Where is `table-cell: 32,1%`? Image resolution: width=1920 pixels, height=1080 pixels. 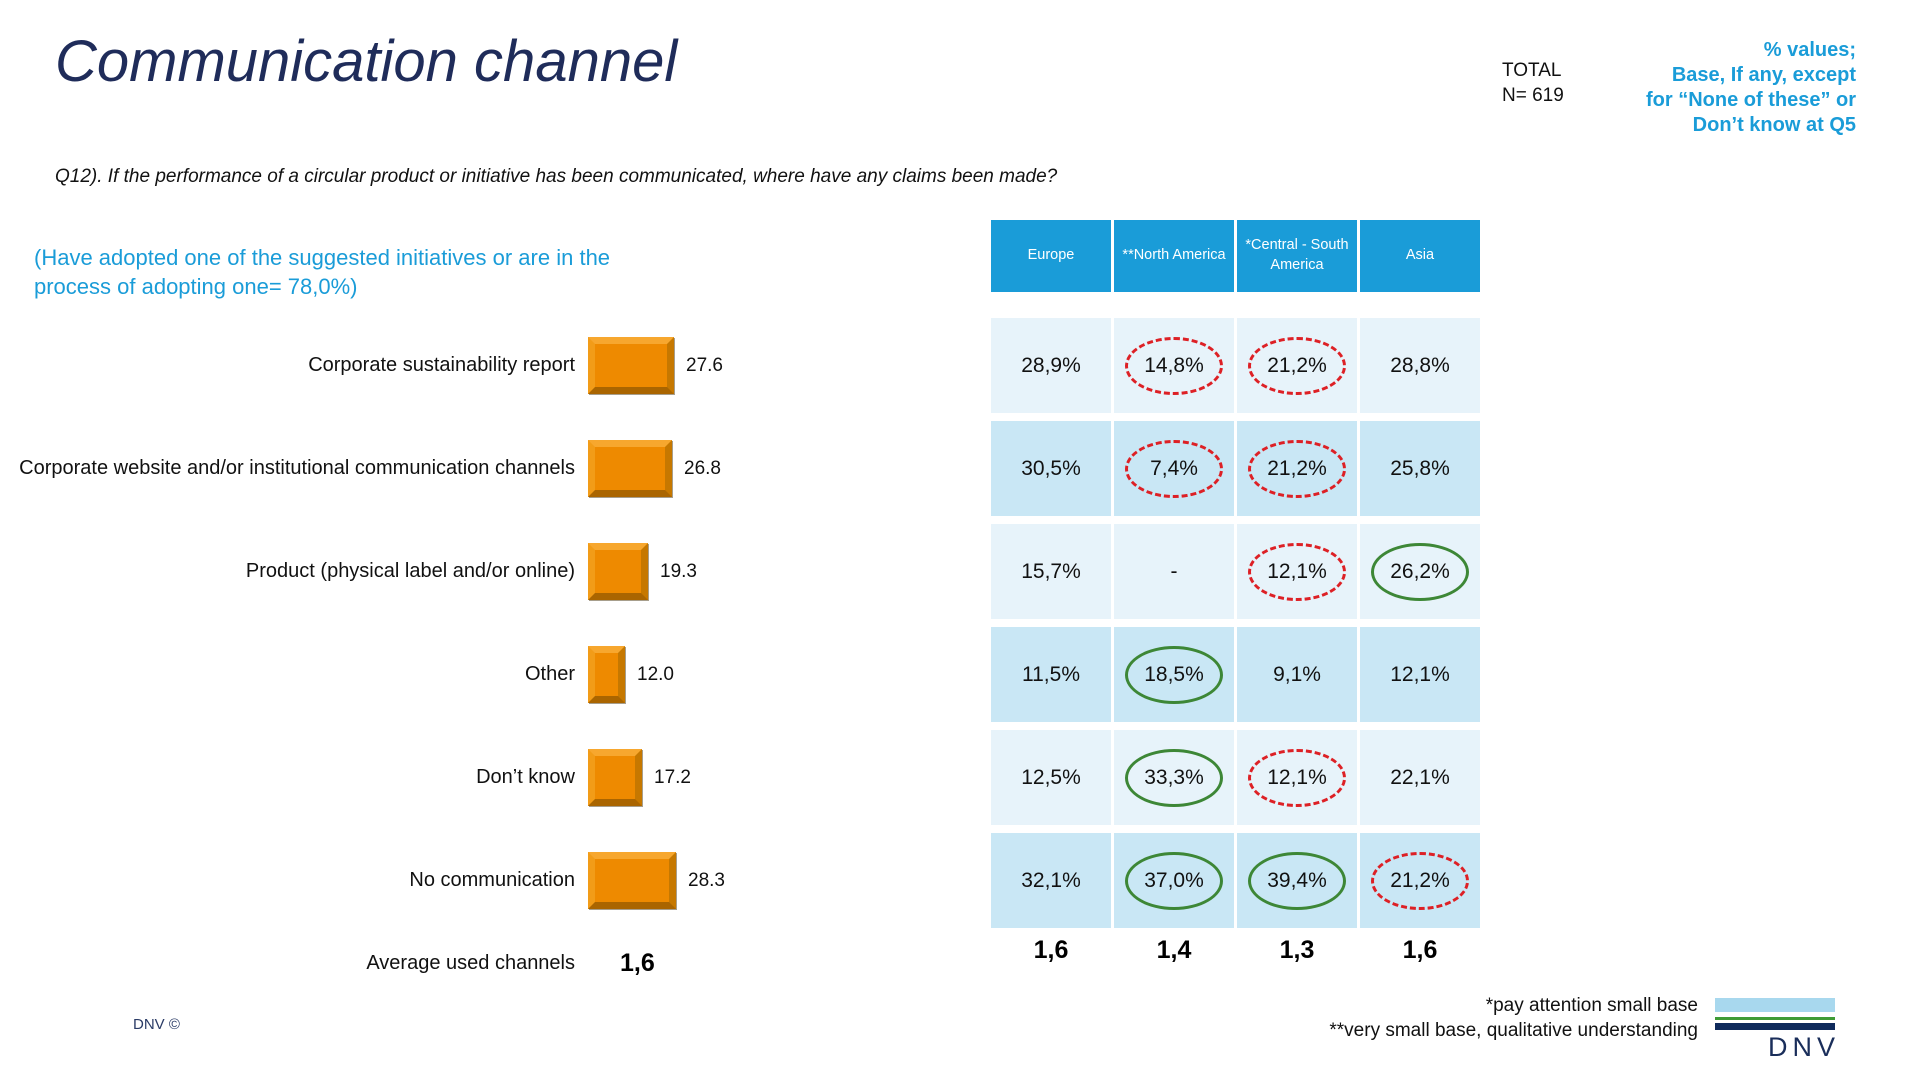 table-cell: 32,1% is located at coordinates (1051, 880).